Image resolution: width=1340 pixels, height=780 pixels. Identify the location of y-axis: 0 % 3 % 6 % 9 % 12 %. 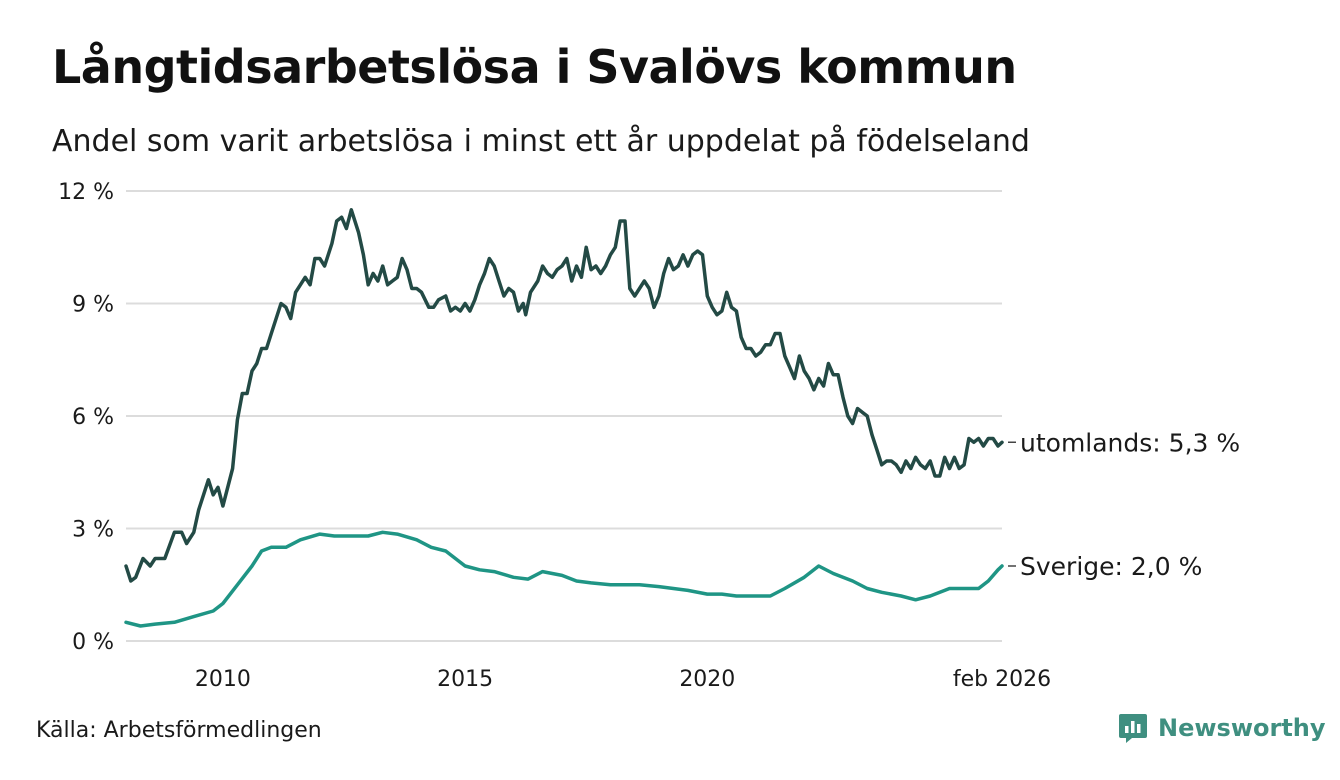
(86, 417).